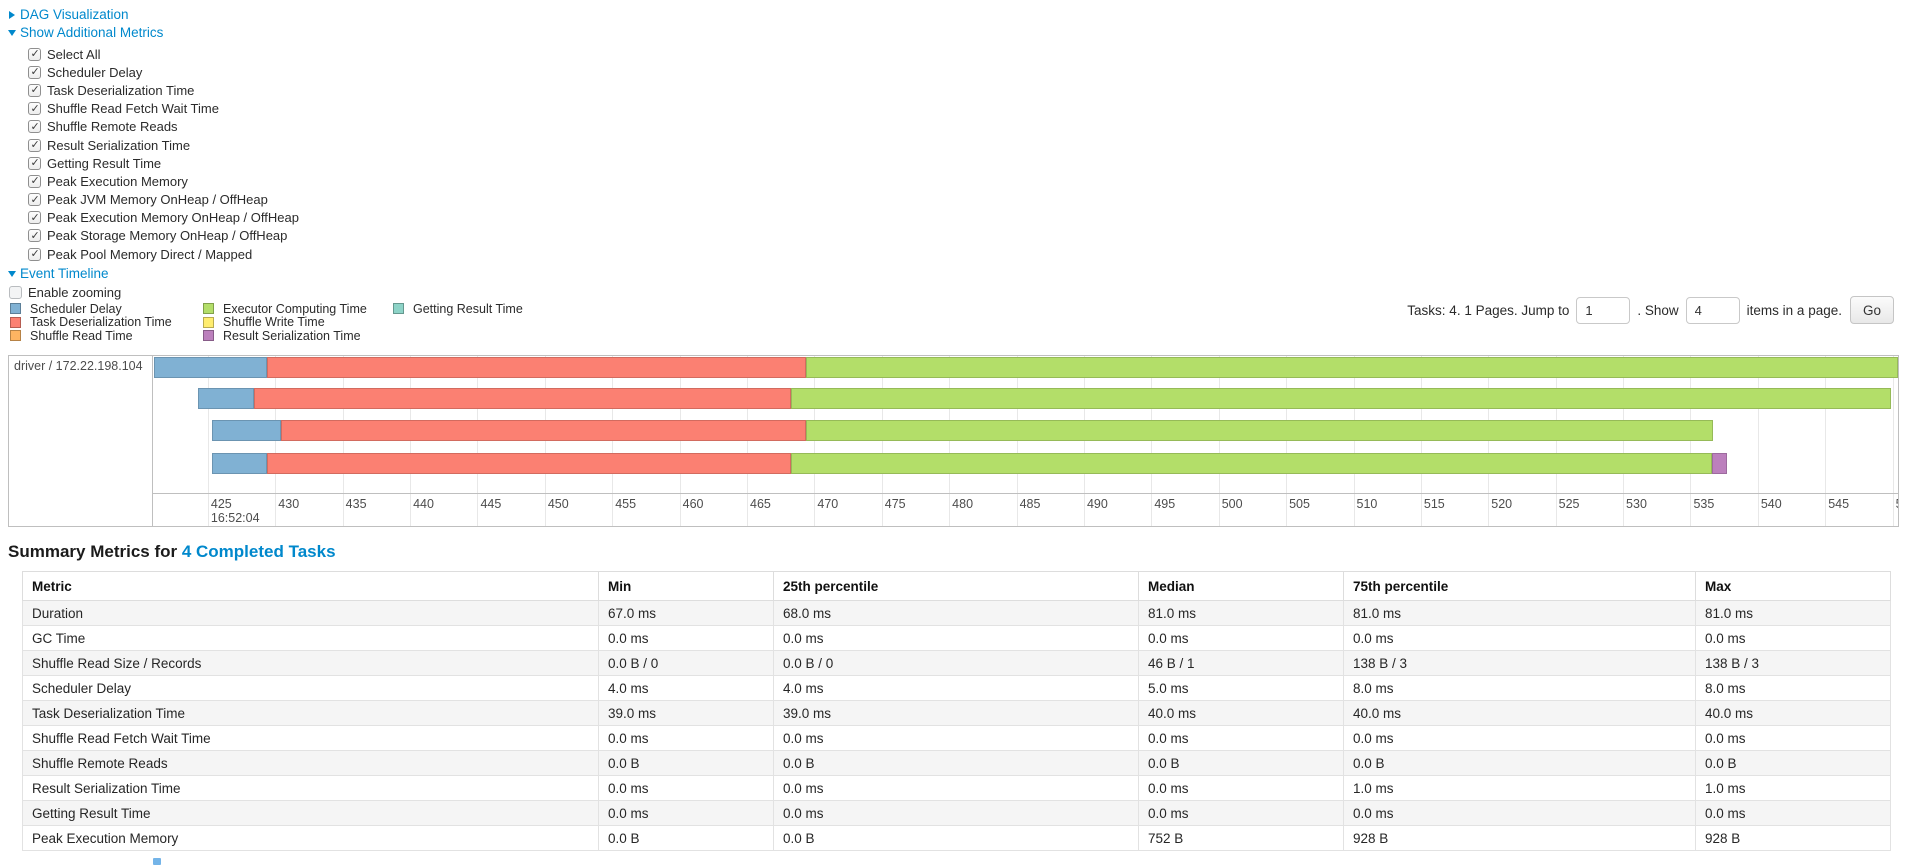  I want to click on checkbox-label: Peak Execution Memory, so click(117, 181).